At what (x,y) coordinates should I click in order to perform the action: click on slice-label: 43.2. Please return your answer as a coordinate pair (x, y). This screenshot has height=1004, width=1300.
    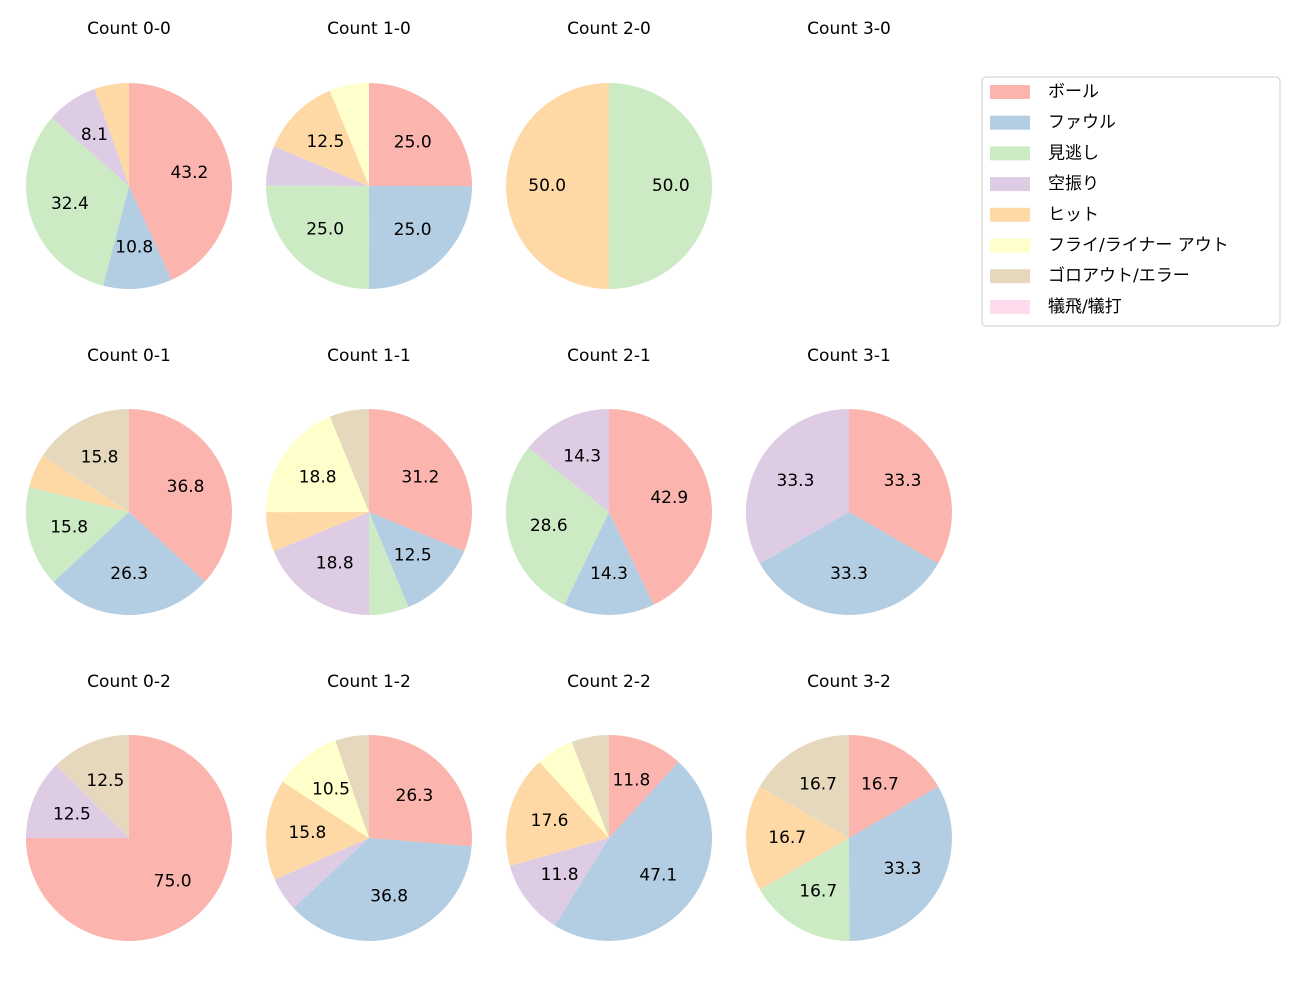
    Looking at the image, I should click on (189, 173).